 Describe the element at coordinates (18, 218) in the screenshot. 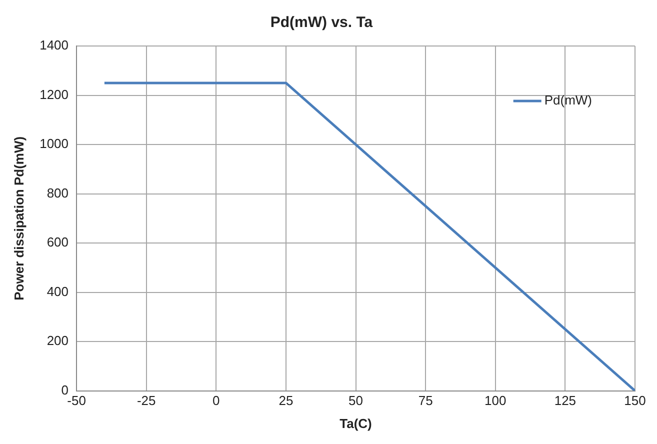

I see `y-axis-title: Power dissipation Pd(mW)` at that location.